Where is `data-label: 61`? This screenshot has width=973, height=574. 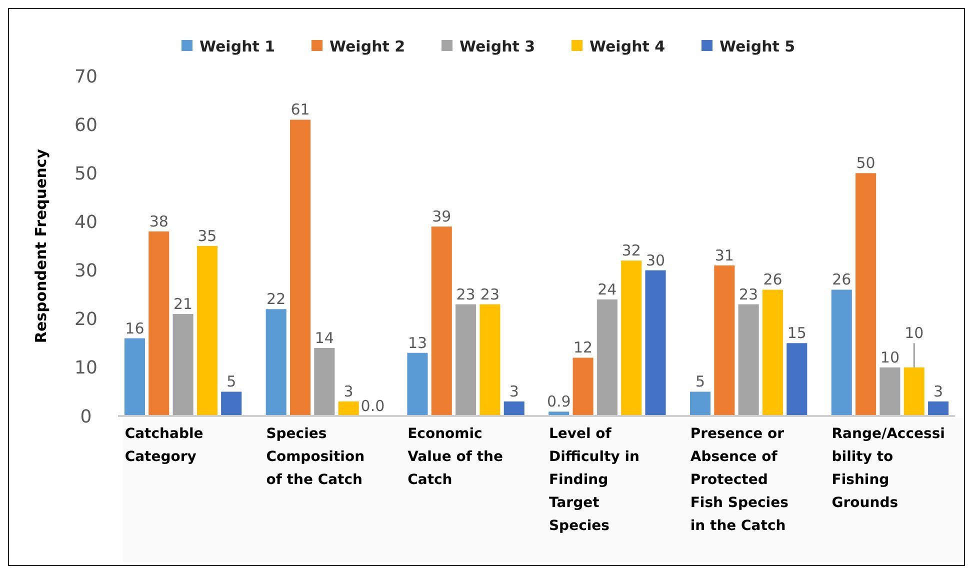 data-label: 61 is located at coordinates (300, 109).